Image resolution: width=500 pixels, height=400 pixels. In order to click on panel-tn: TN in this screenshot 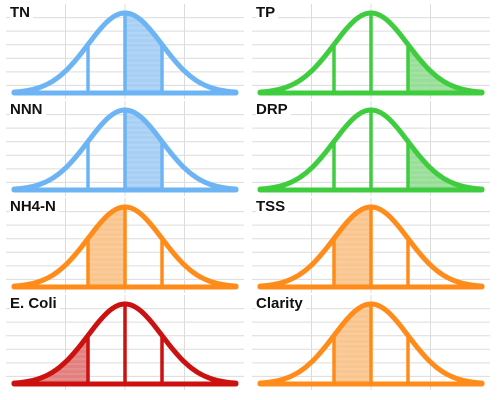, I will do `click(125, 51)`.